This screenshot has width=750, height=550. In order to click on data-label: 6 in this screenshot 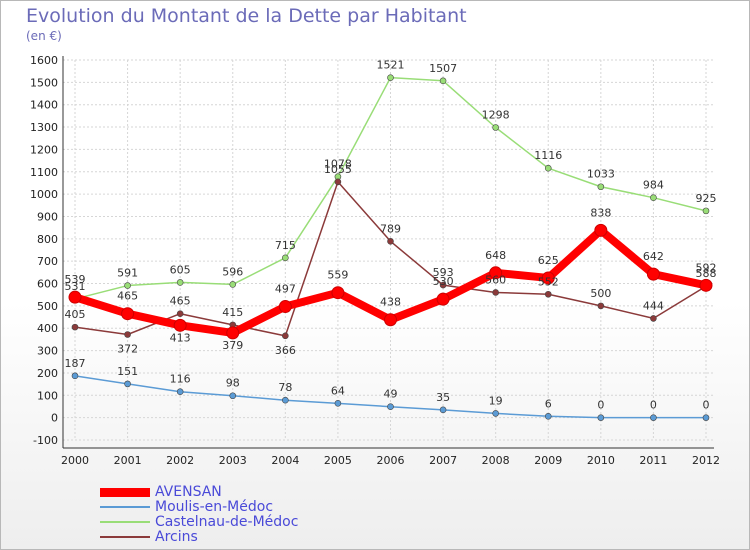, I will do `click(548, 403)`.